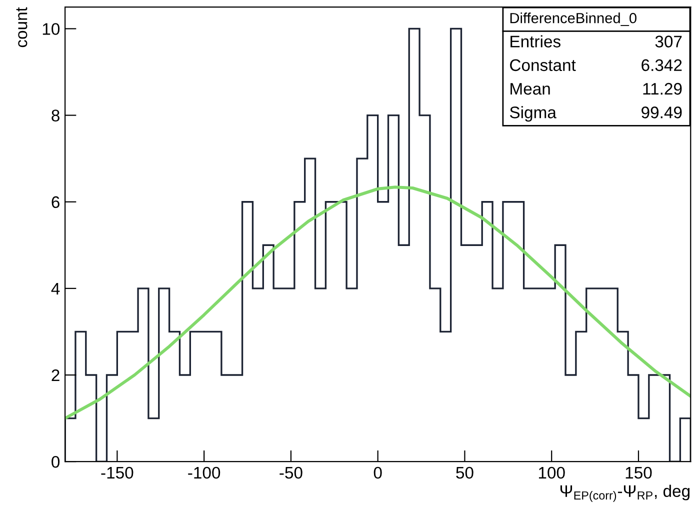 The image size is (692, 505). Describe the element at coordinates (378, 472) in the screenshot. I see `x-tick-label: 0` at that location.